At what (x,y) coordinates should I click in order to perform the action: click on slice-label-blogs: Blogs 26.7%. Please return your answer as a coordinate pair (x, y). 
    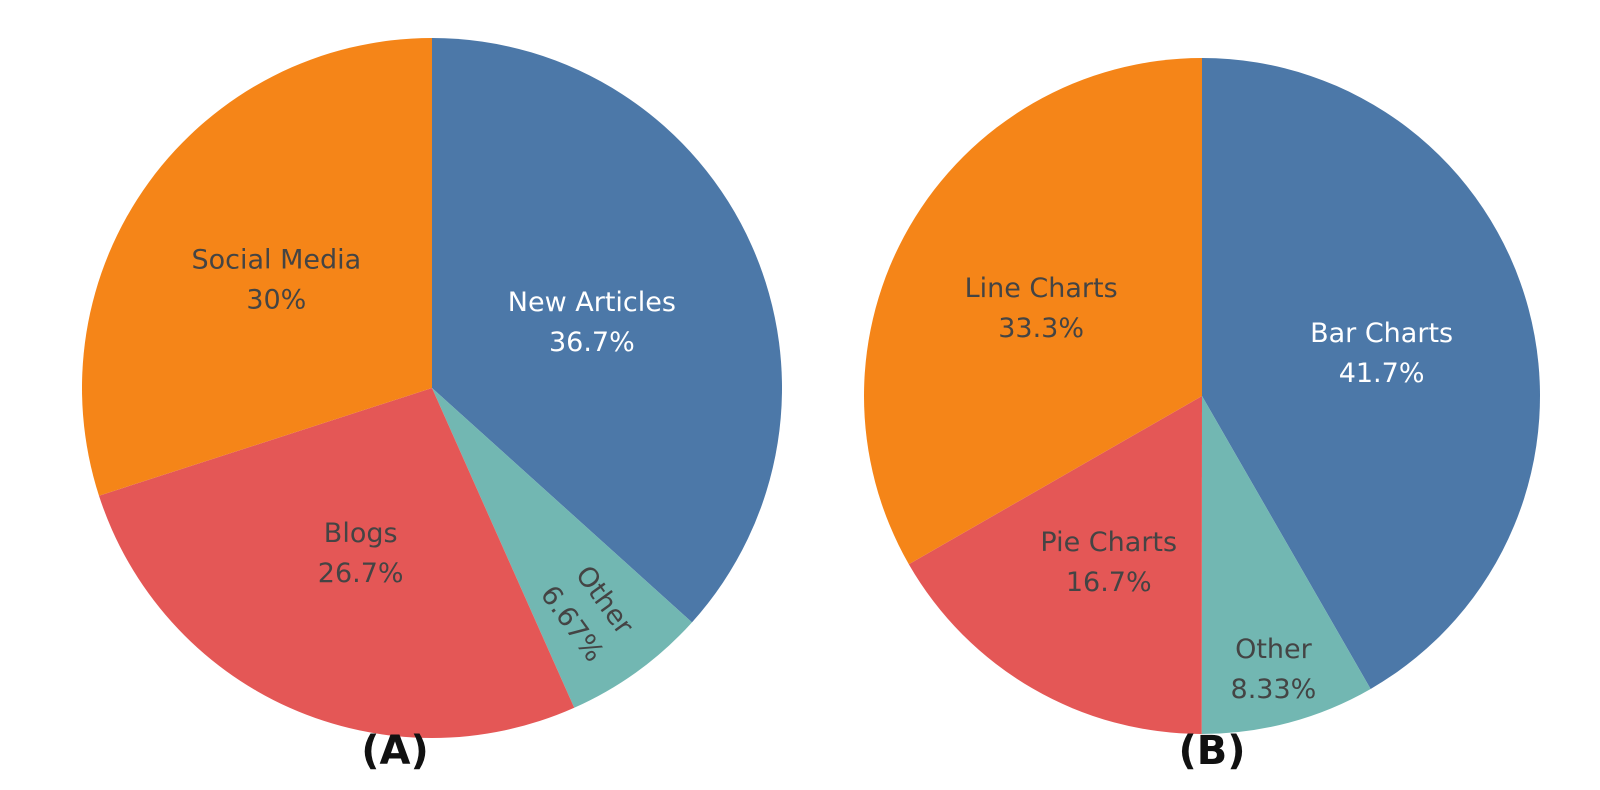
    Looking at the image, I should click on (361, 553).